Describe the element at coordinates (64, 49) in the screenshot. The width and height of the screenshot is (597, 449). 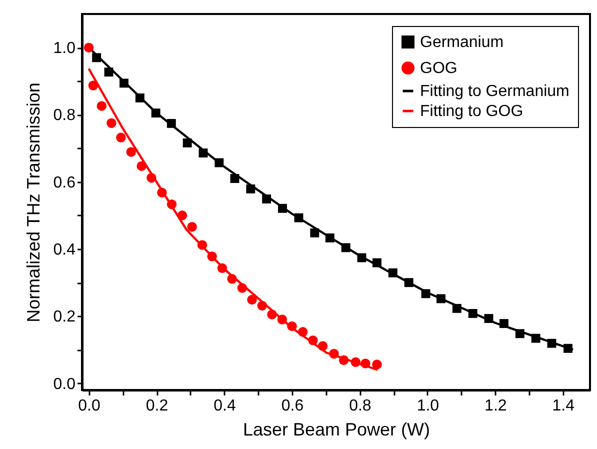
I see `y-tick-label: 1.0` at that location.